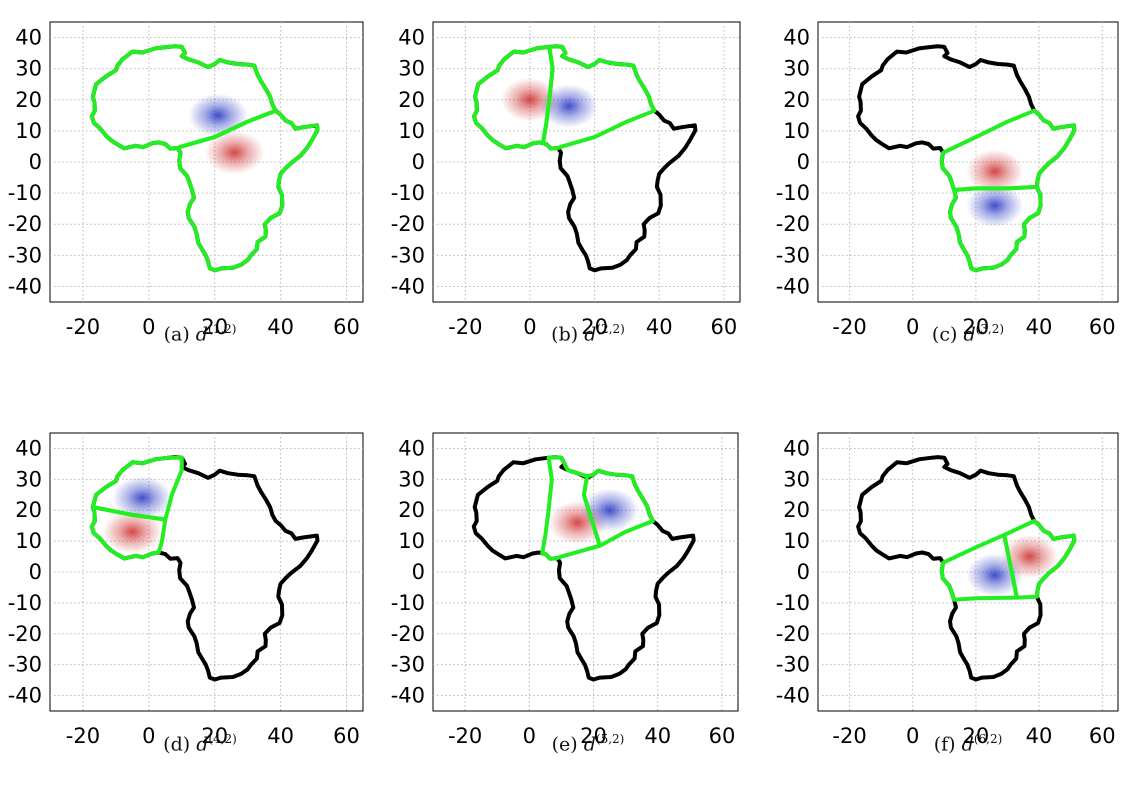 The height and width of the screenshot is (792, 1125). Describe the element at coordinates (610, 739) in the screenshot. I see `caption-superscript: (5,2)` at that location.